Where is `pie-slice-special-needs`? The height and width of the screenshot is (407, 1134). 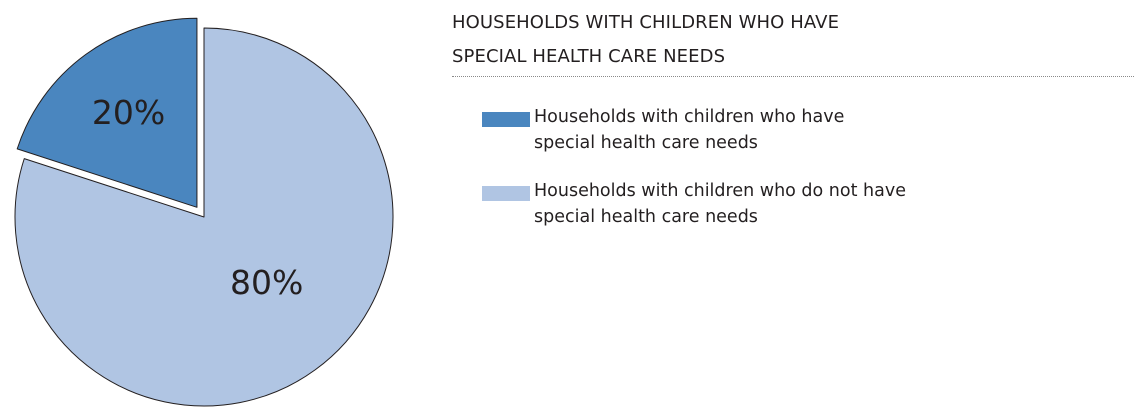 pie-slice-special-needs is located at coordinates (107, 112).